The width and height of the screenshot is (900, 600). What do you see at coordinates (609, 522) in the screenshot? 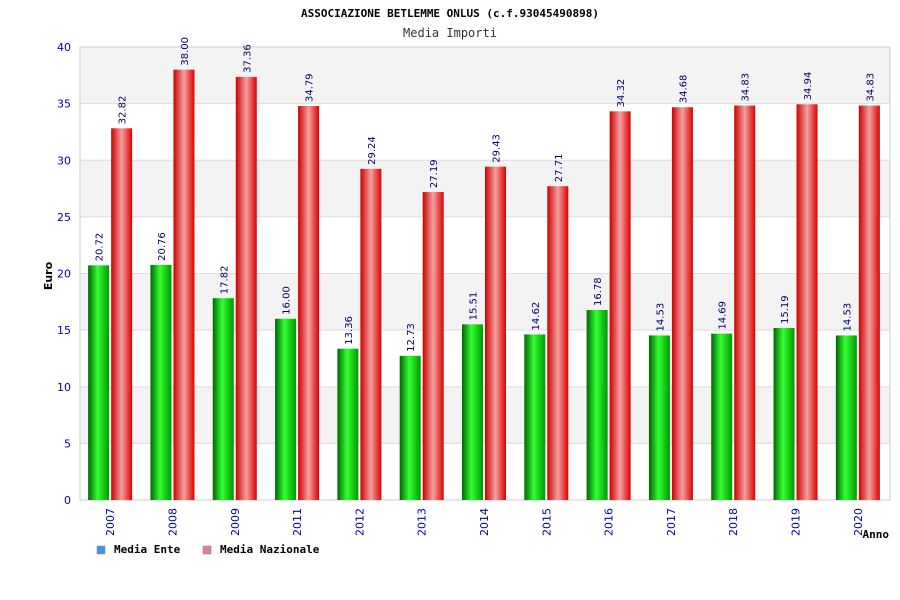
I see `x-tick-label: 2016` at bounding box center [609, 522].